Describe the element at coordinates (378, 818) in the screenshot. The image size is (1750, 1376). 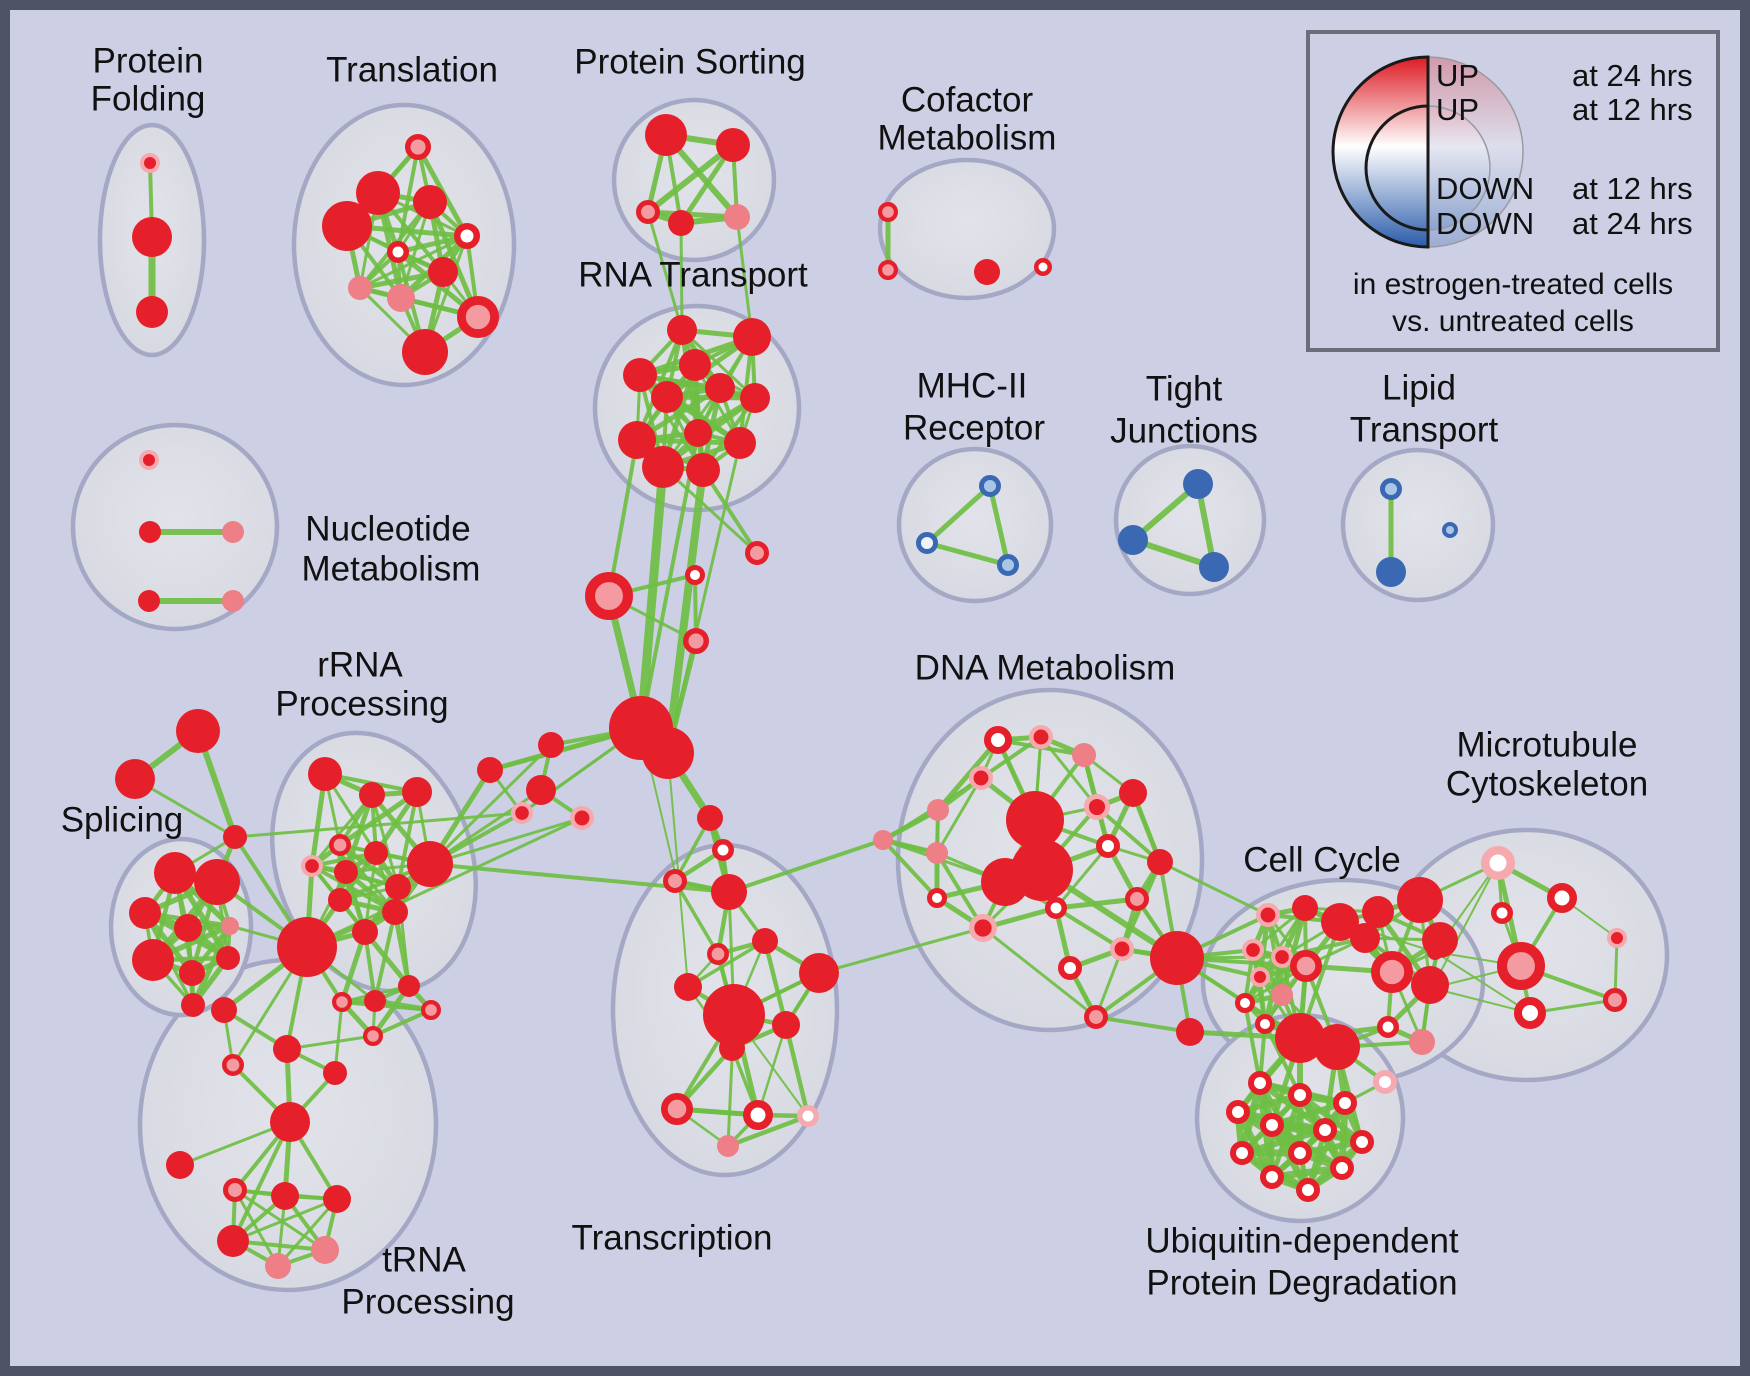
I see `edge-rrna` at that location.